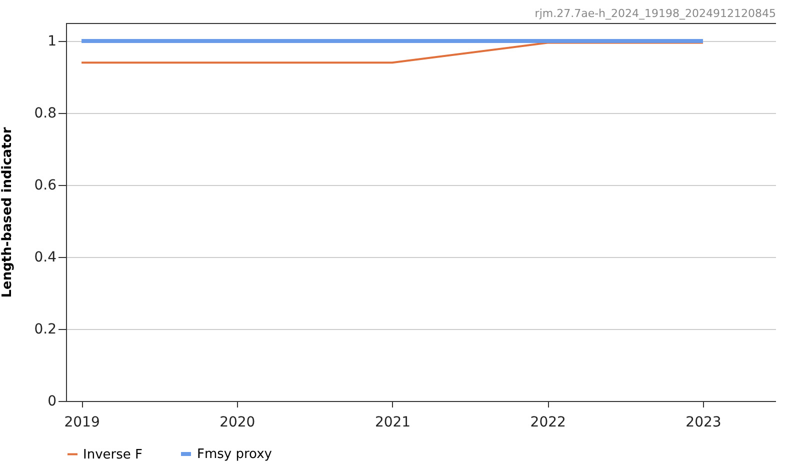 Image resolution: width=808 pixels, height=473 pixels. What do you see at coordinates (8, 212) in the screenshot?
I see `y-axis-title: Length-based indicator` at bounding box center [8, 212].